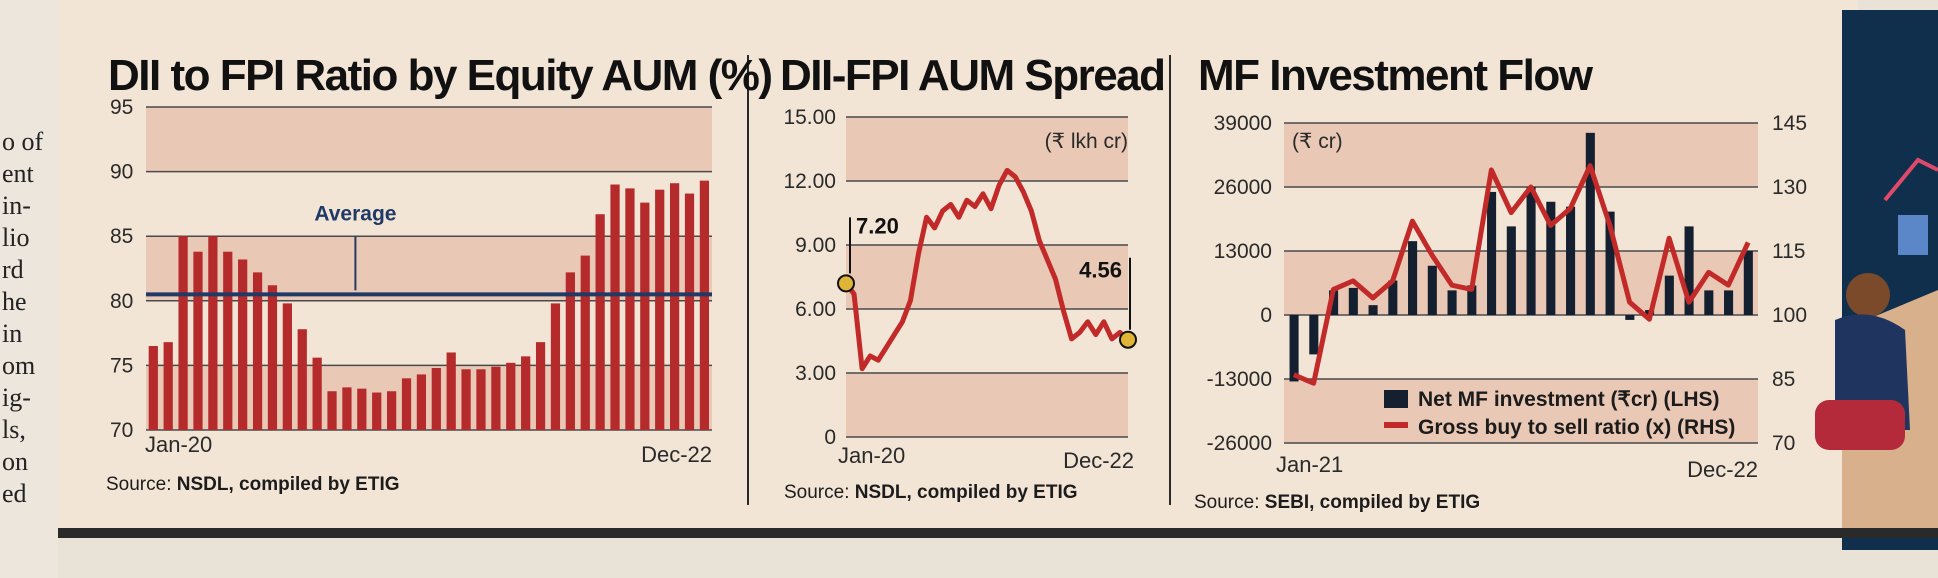 Image resolution: width=1938 pixels, height=578 pixels. I want to click on chart2-y-tick: 15.00, so click(809, 117).